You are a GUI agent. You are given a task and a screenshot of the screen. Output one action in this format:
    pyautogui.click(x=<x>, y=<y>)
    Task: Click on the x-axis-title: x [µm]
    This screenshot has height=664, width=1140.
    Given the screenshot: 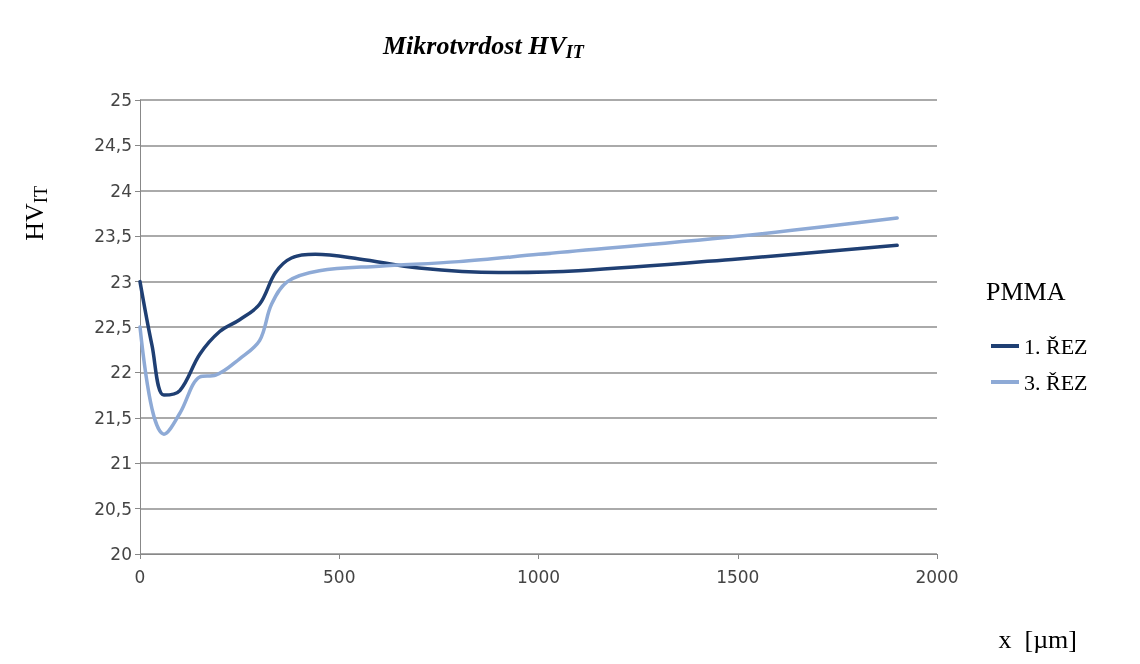 What is the action you would take?
    pyautogui.click(x=1038, y=639)
    